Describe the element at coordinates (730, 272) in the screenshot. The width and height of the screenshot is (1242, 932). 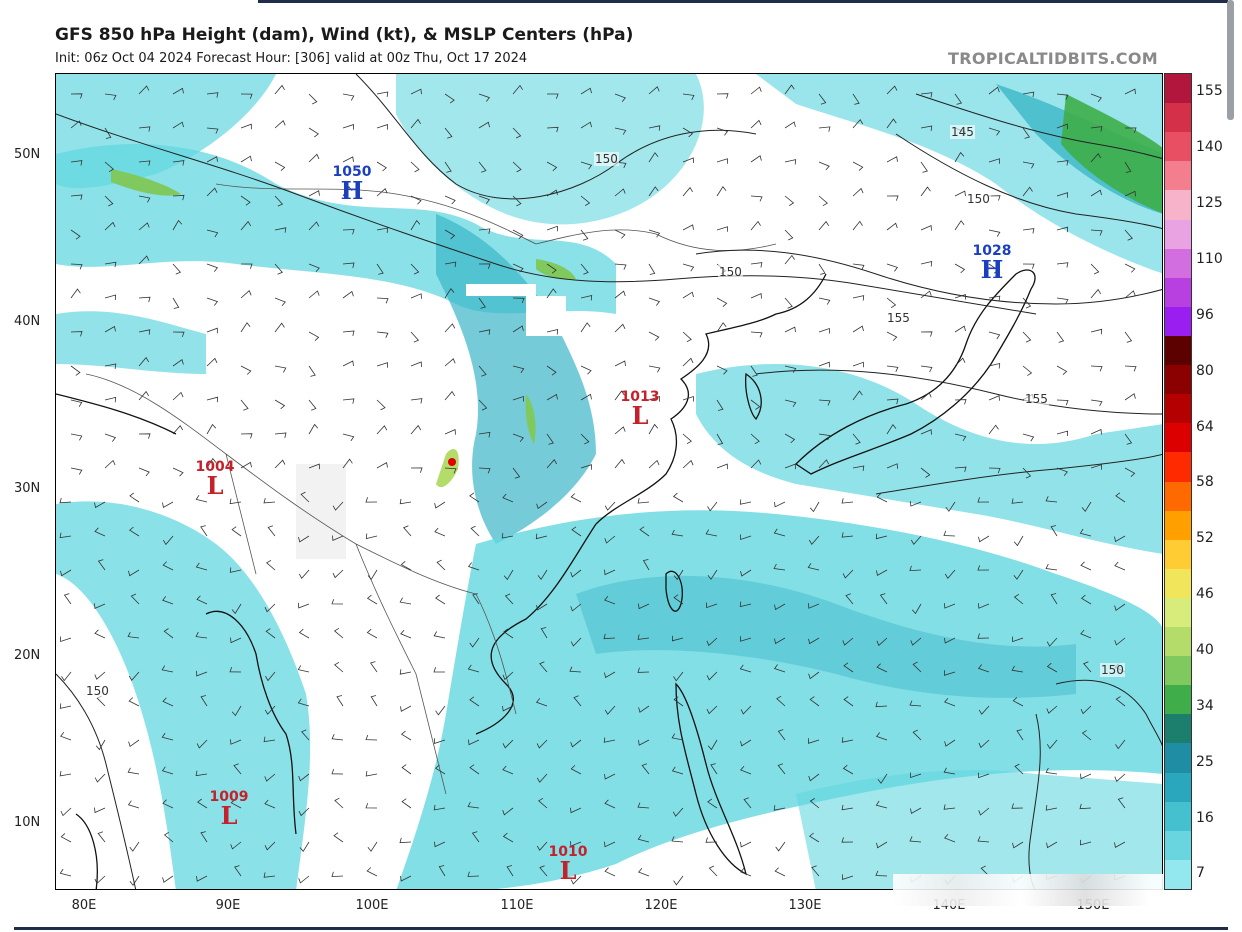
I see `contour-label: 150` at that location.